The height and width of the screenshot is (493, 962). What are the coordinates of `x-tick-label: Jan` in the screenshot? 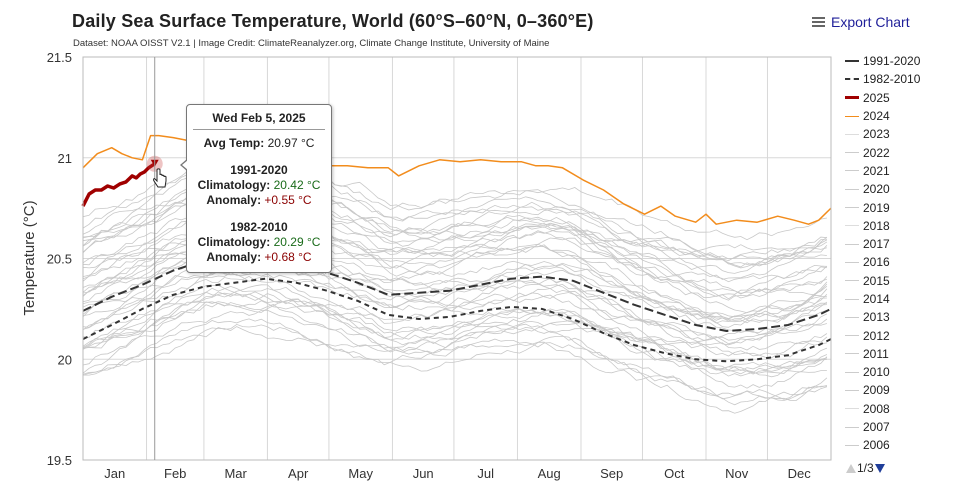 It's located at (114, 473).